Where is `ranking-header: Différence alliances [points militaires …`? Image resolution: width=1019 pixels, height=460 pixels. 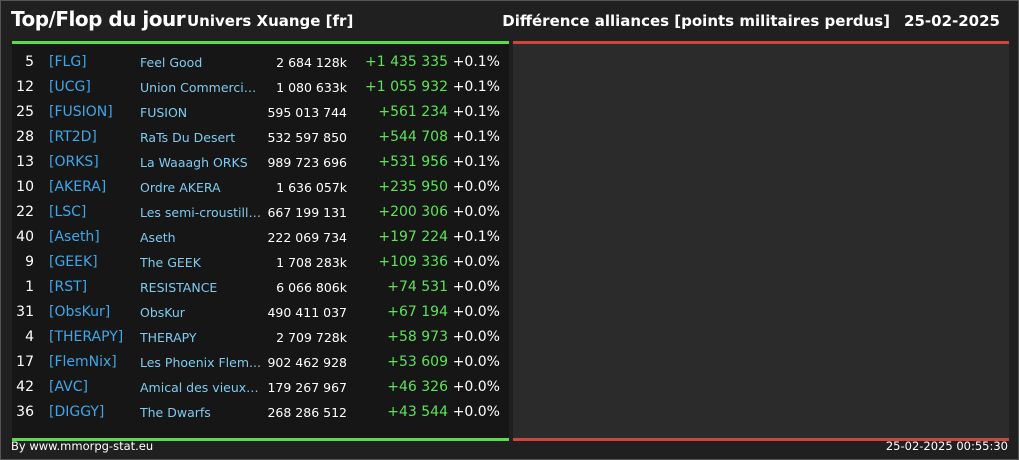
ranking-header: Différence alliances [points militaires … is located at coordinates (751, 21).